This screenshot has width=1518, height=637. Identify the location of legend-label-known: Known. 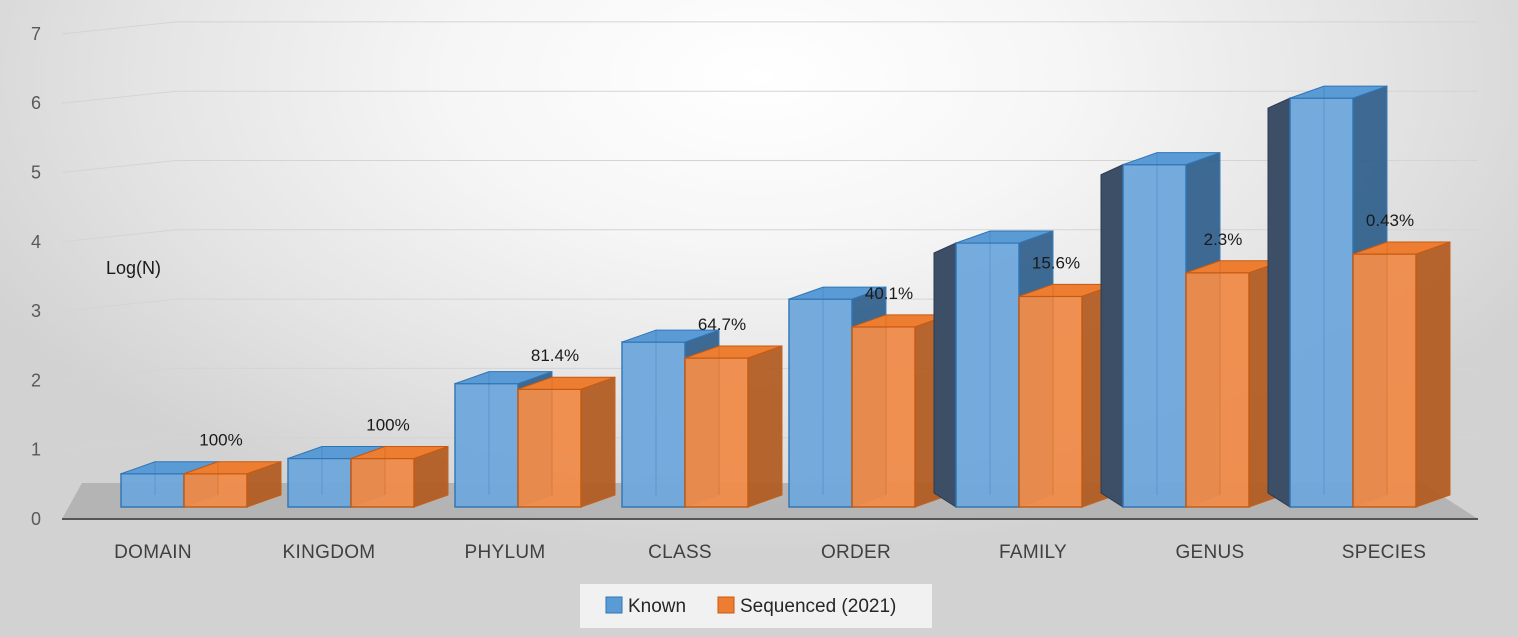
(657, 606).